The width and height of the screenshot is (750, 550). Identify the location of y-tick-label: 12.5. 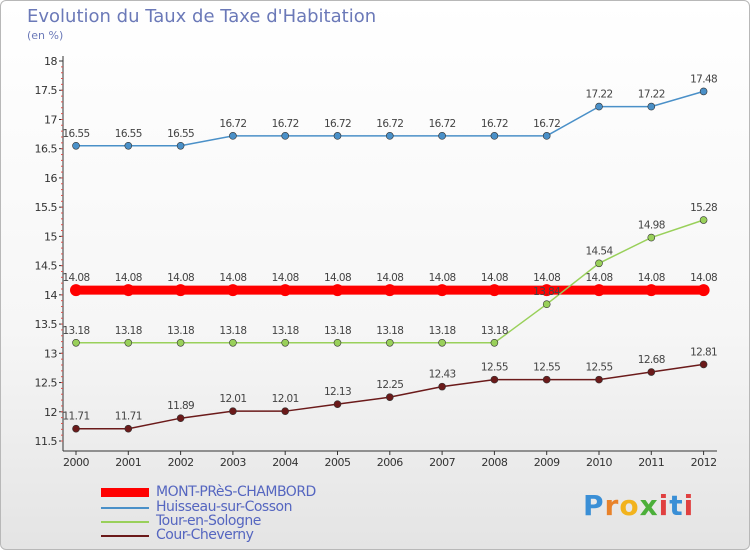
(46, 383).